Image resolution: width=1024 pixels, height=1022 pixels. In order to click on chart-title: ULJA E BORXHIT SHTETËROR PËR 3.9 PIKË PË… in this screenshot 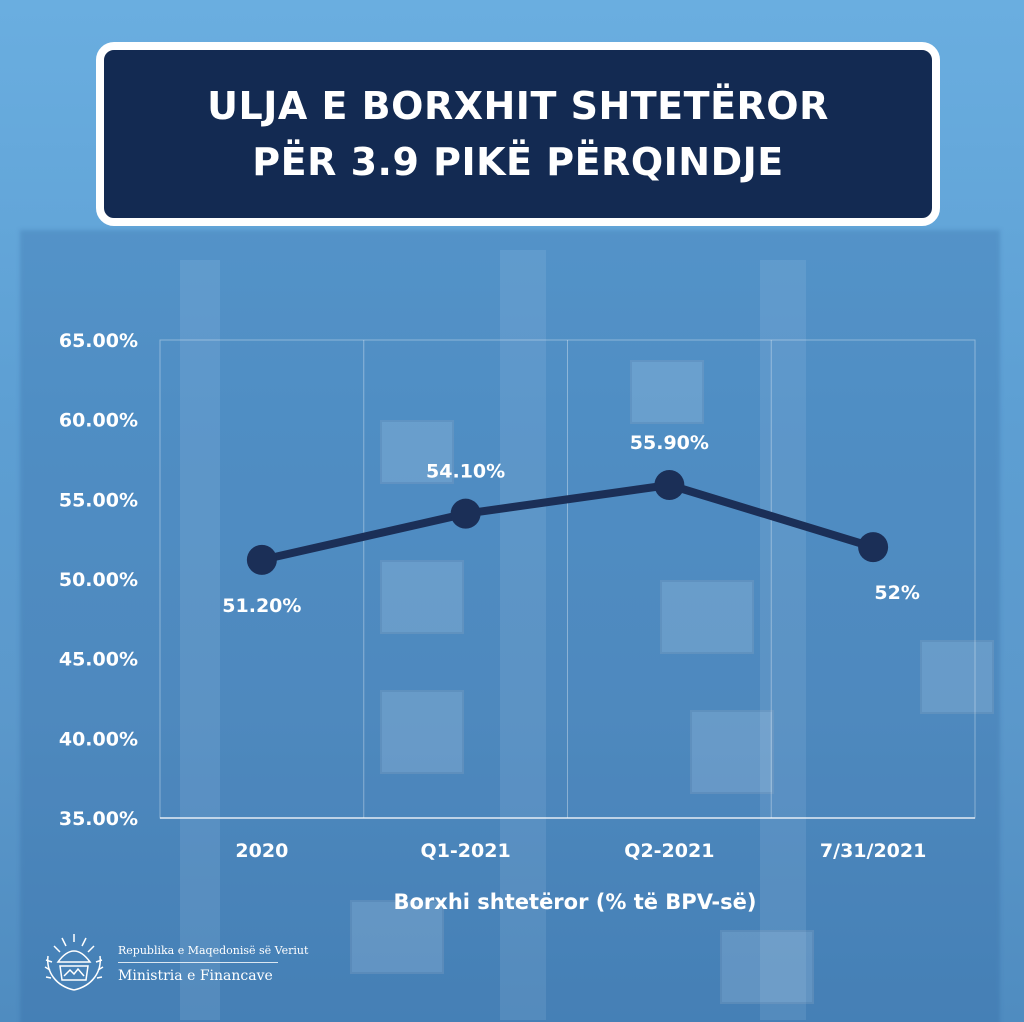, I will do `click(518, 134)`.